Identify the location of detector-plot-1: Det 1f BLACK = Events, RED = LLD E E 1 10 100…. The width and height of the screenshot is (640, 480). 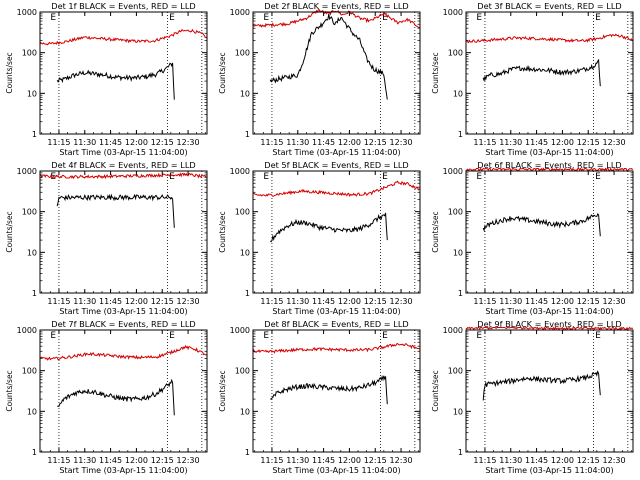
(106, 79).